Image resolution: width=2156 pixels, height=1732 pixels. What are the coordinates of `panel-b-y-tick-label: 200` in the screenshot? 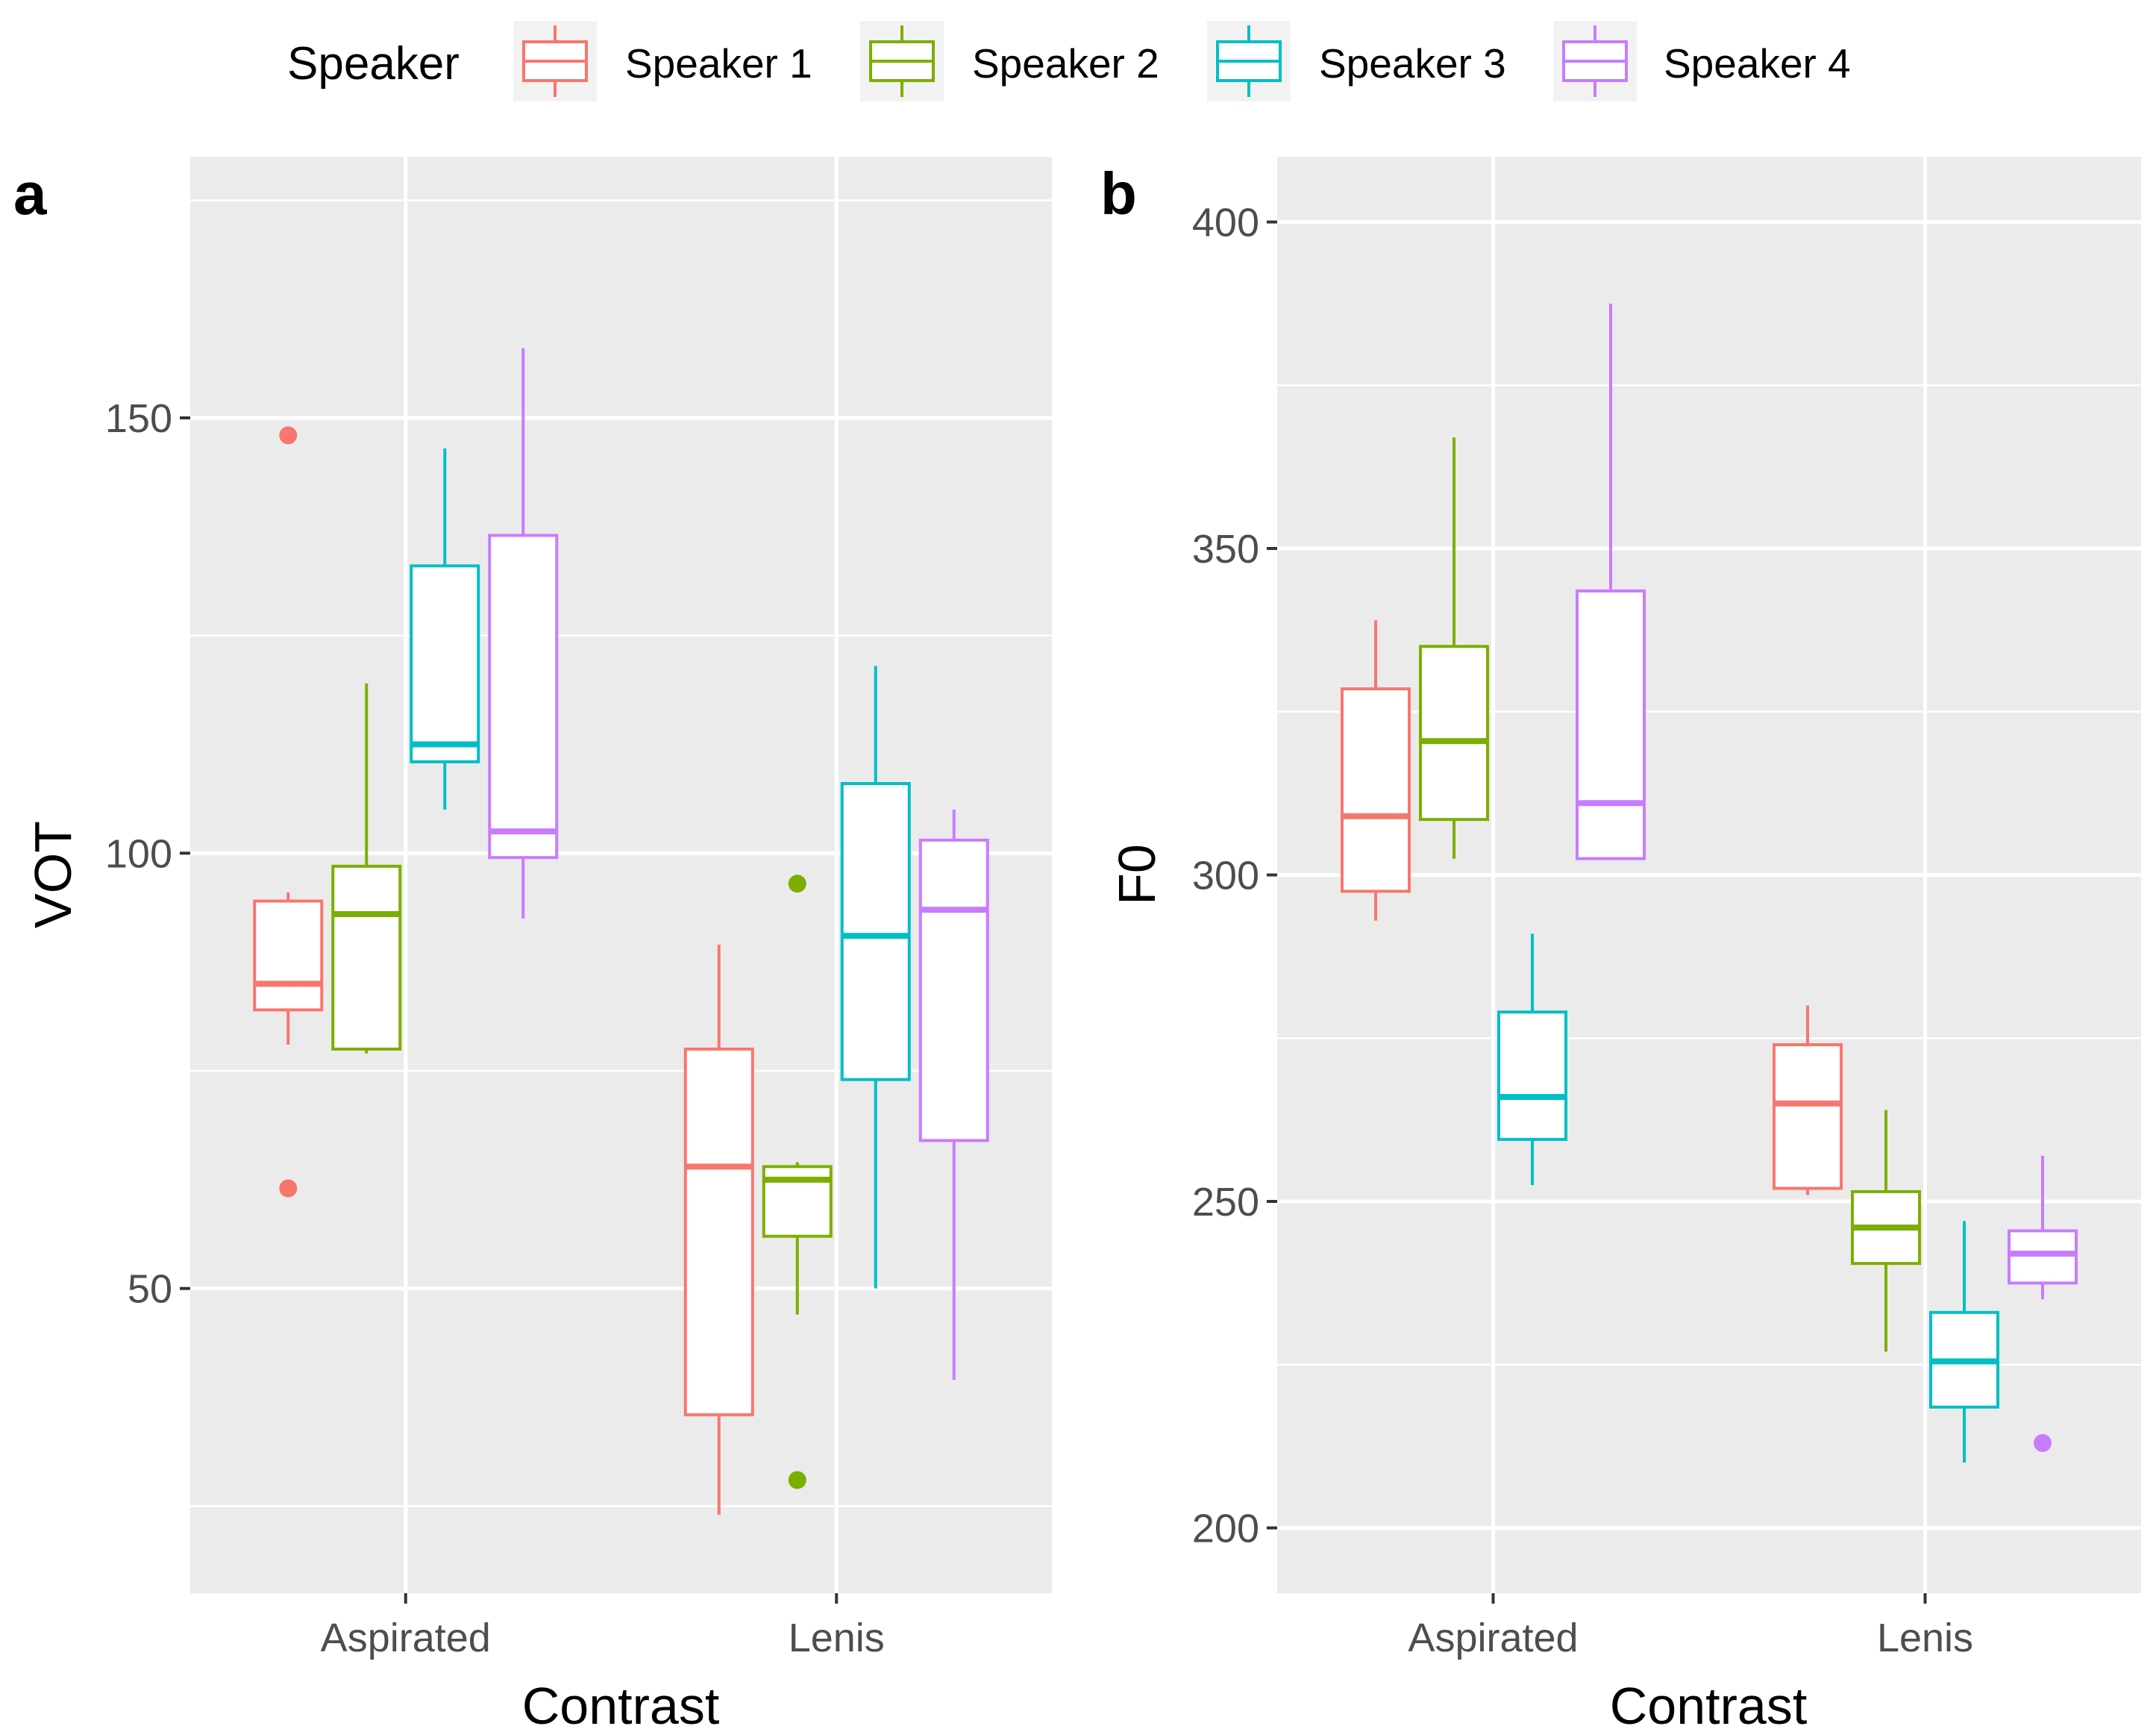 It's located at (1225, 1529).